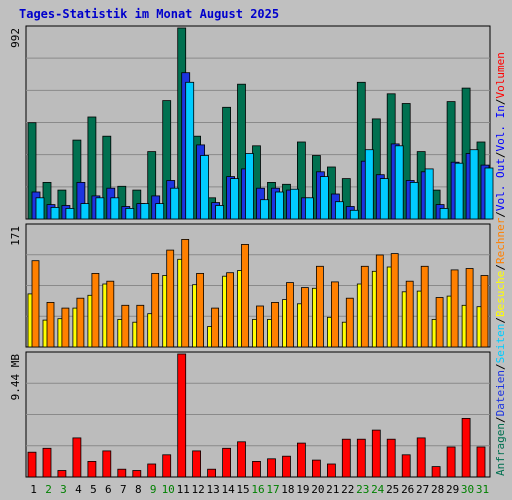  Describe the element at coordinates (378, 489) in the screenshot. I see `x-axis-label-day-24: 24` at that location.